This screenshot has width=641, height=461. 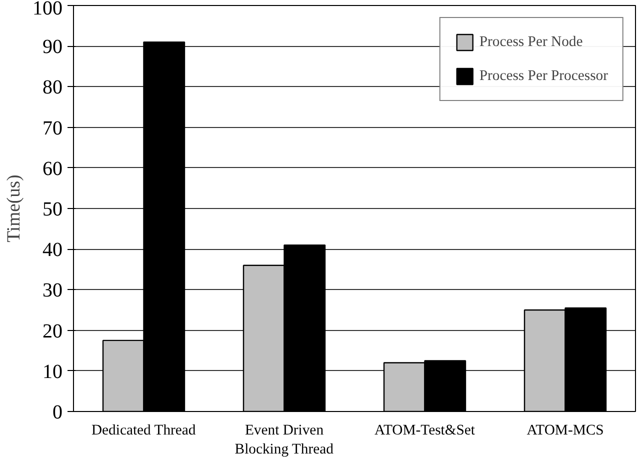 What do you see at coordinates (424, 430) in the screenshot?
I see `x-tick-label: ATOM-Test&Set` at bounding box center [424, 430].